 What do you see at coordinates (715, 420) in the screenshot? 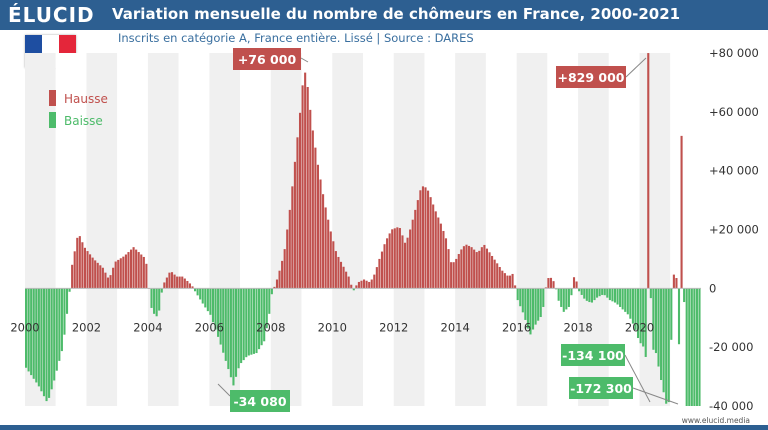
I see `footer-source-url: www.elucid.media` at bounding box center [715, 420].